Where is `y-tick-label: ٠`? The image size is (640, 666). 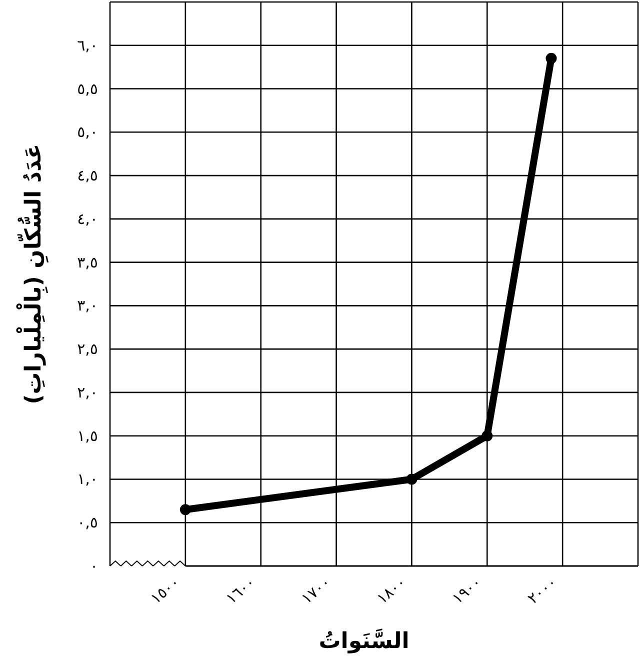
y-tick-label: ٠ is located at coordinates (94, 566).